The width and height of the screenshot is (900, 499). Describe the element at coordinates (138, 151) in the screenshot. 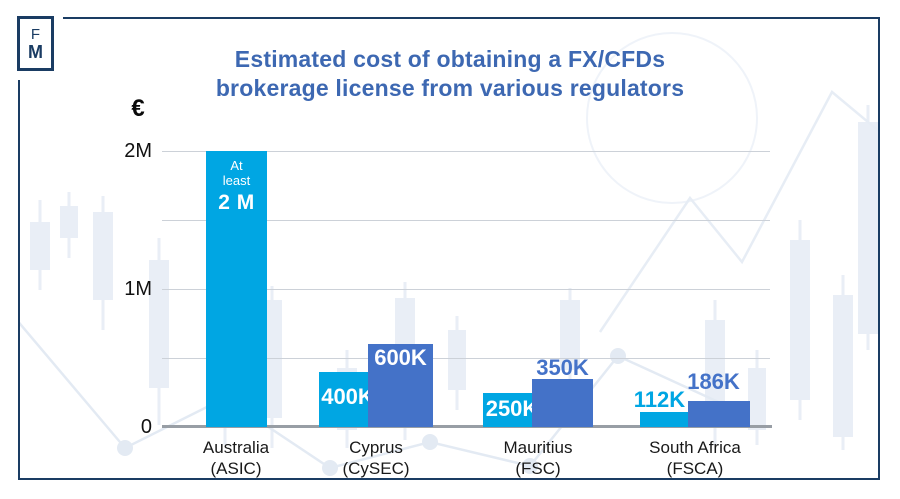

I see `y-tick-2m: 2M` at that location.